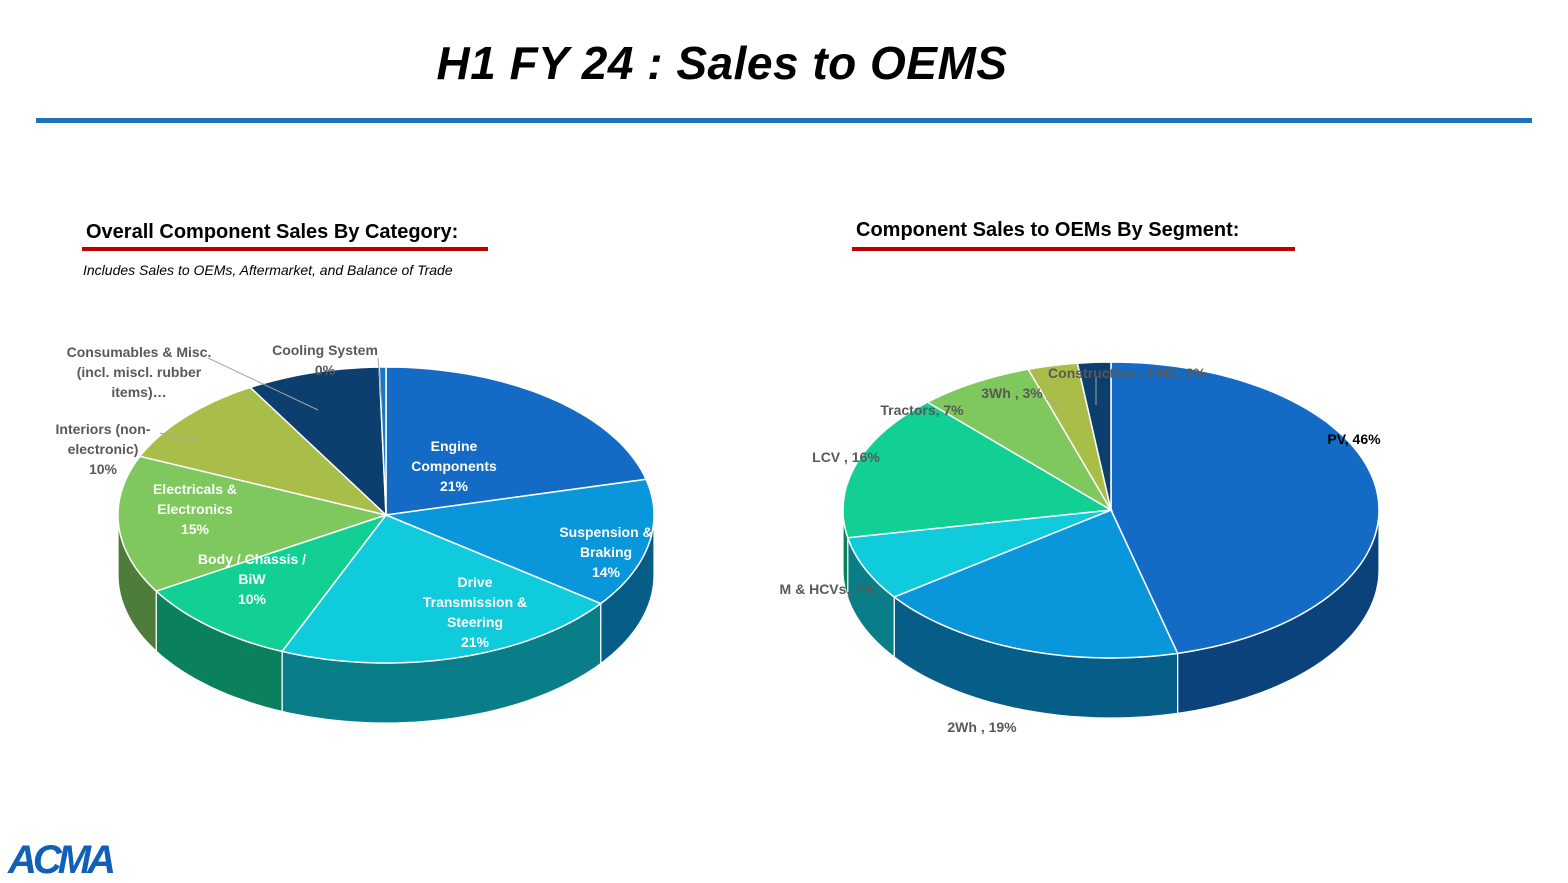  Describe the element at coordinates (475, 612) in the screenshot. I see `slice-label: Drive Transmission & Steering 21%` at that location.